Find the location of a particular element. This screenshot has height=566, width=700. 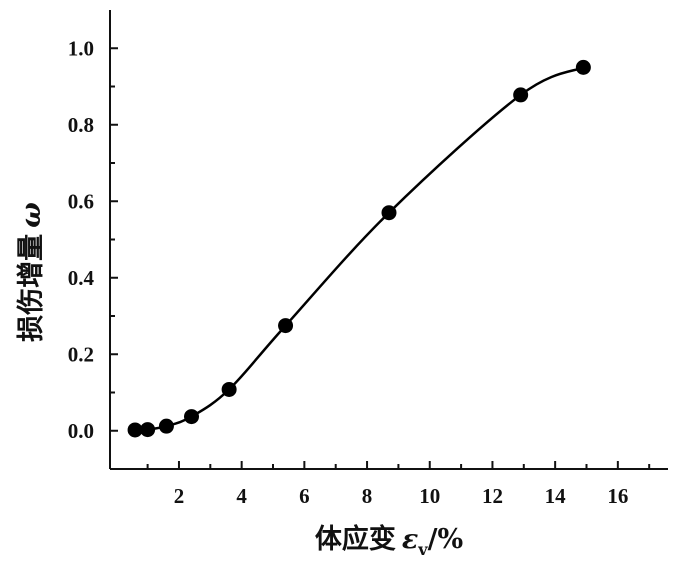

x-tick-label: 8 is located at coordinates (367, 496).